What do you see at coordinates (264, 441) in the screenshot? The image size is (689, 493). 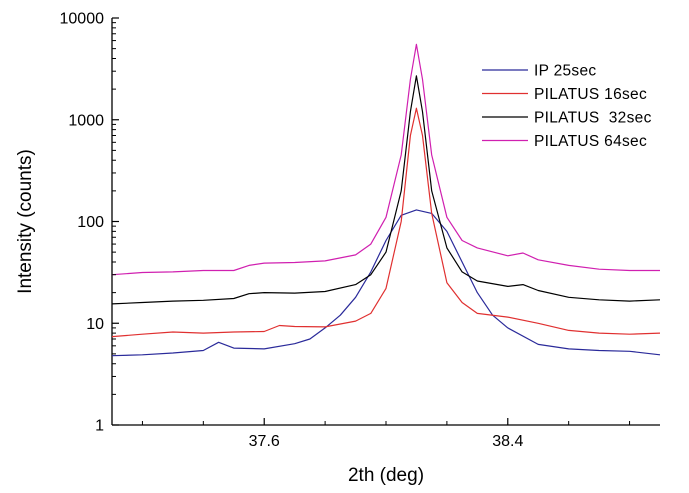 I see `x-tick-label: 37.6` at bounding box center [264, 441].